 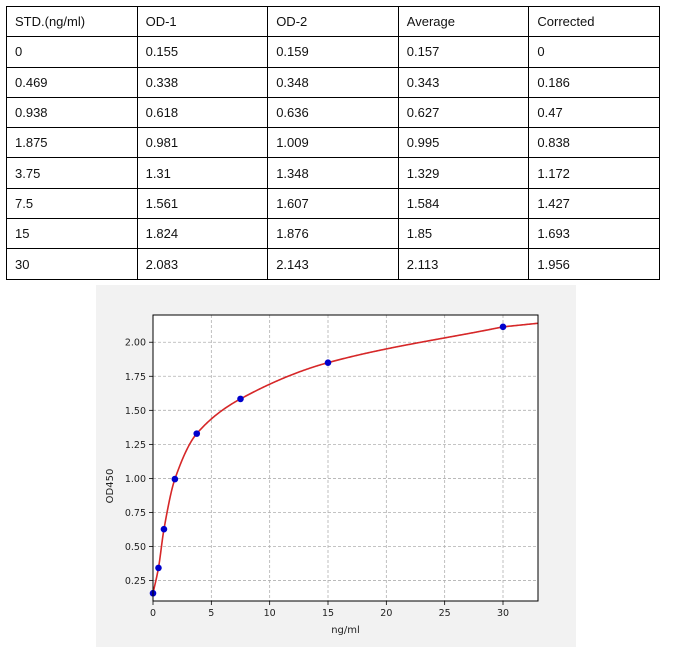 I want to click on table-row: 1.875 0.981 1.009 0.995 0.838, so click(x=333, y=143).